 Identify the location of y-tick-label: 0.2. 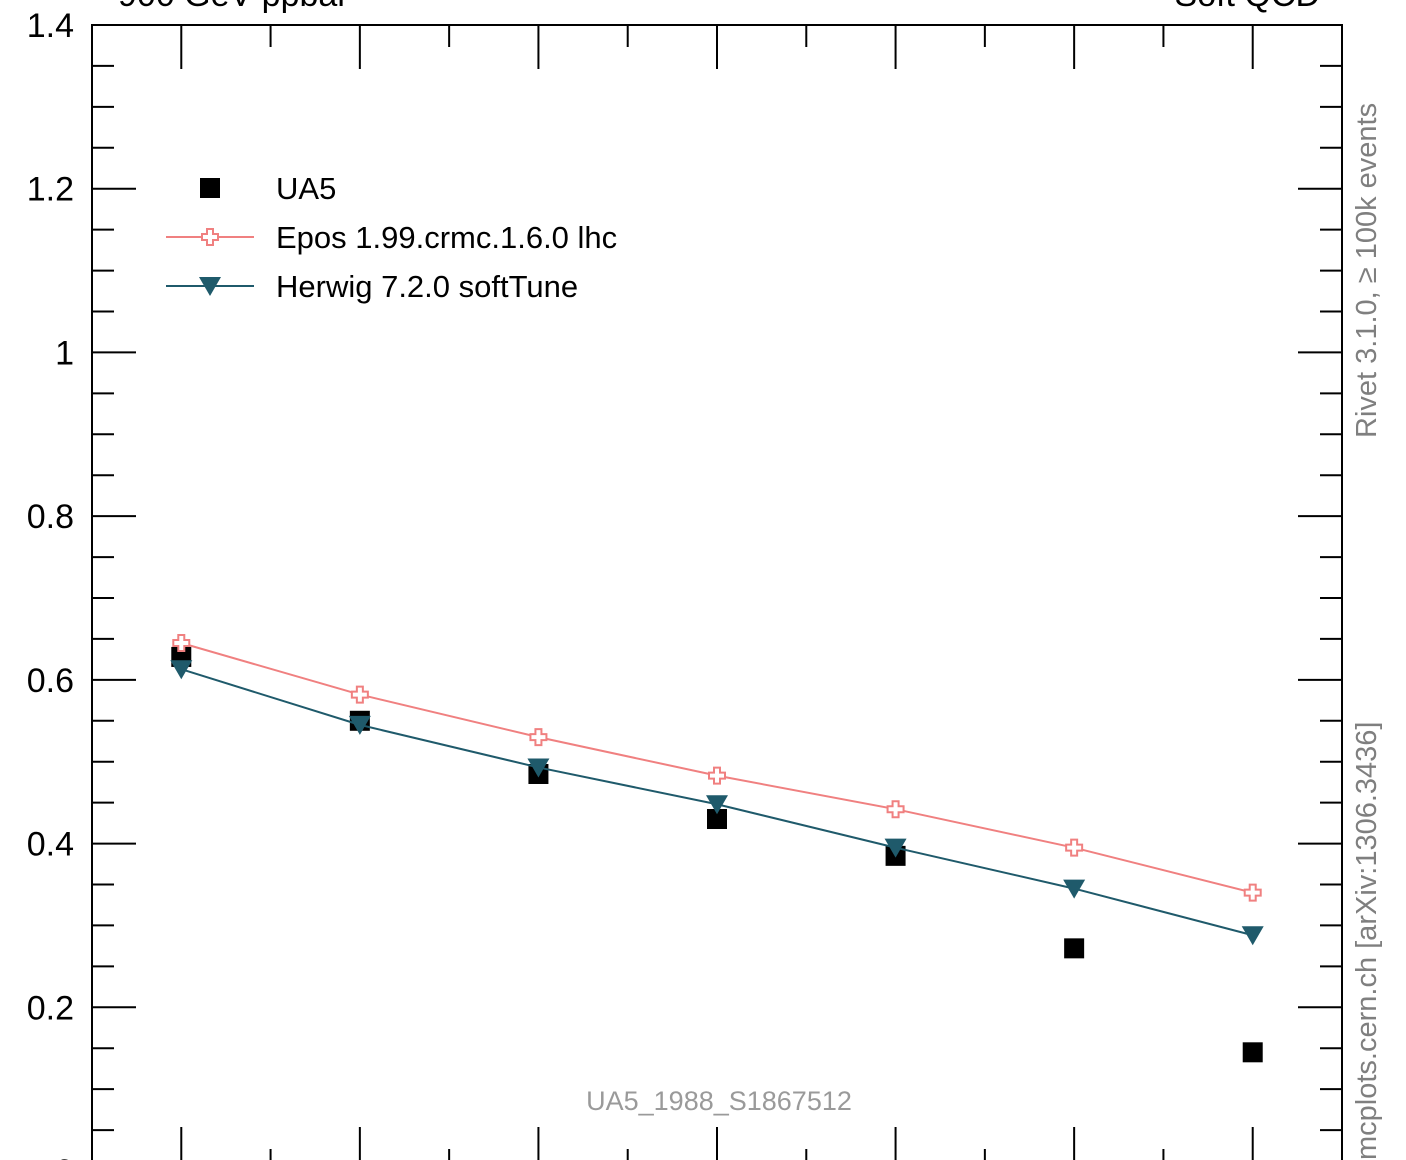
(50, 1008).